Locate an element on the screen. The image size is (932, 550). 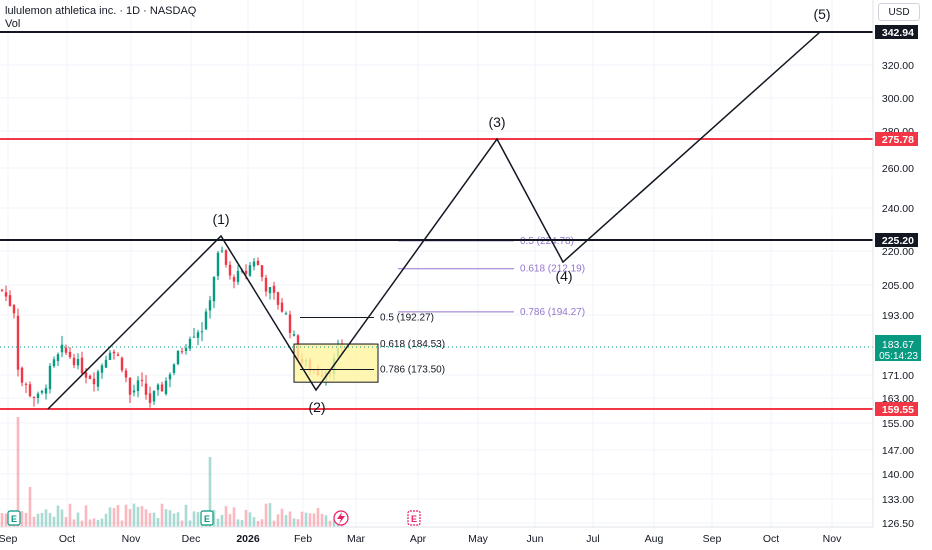
price-tick: 320.00 is located at coordinates (898, 66).